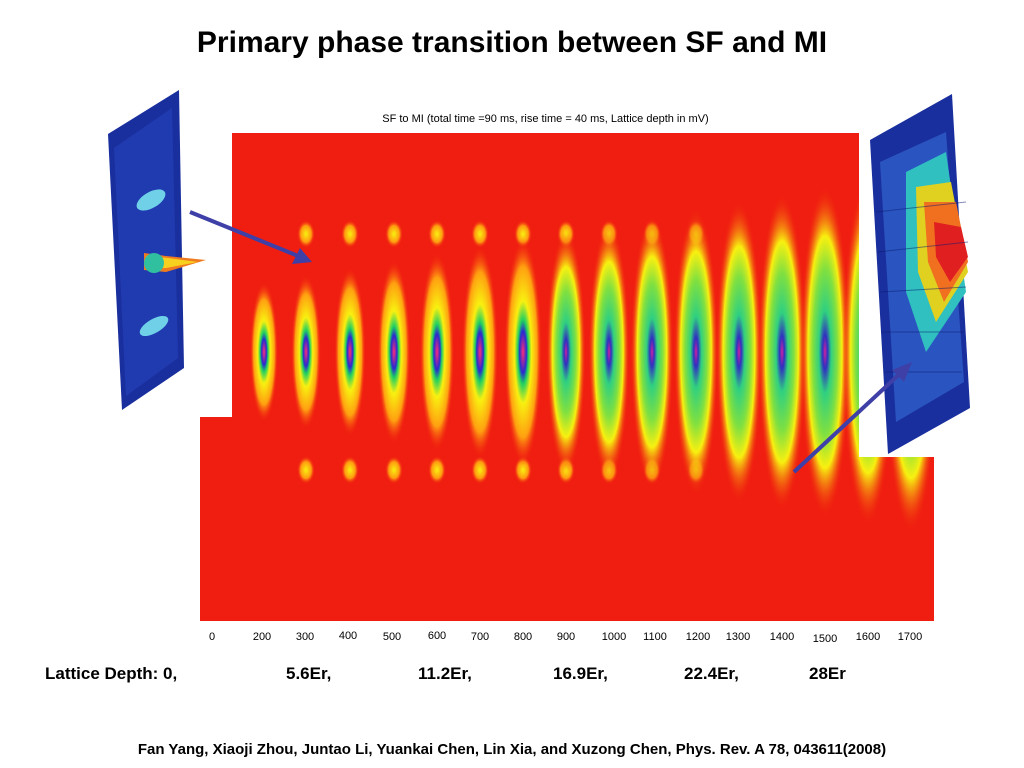 The width and height of the screenshot is (1024, 768). What do you see at coordinates (445, 673) in the screenshot?
I see `lattice-depth-value: 11.2Er,` at bounding box center [445, 673].